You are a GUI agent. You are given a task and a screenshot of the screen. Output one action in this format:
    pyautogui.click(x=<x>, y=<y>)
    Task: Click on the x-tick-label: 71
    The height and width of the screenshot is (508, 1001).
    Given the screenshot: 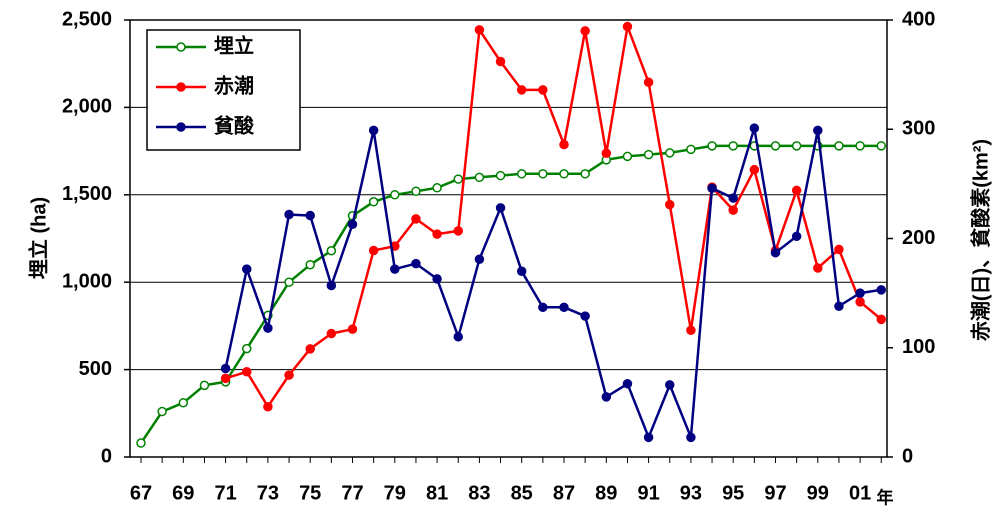 What is the action you would take?
    pyautogui.click(x=225, y=493)
    